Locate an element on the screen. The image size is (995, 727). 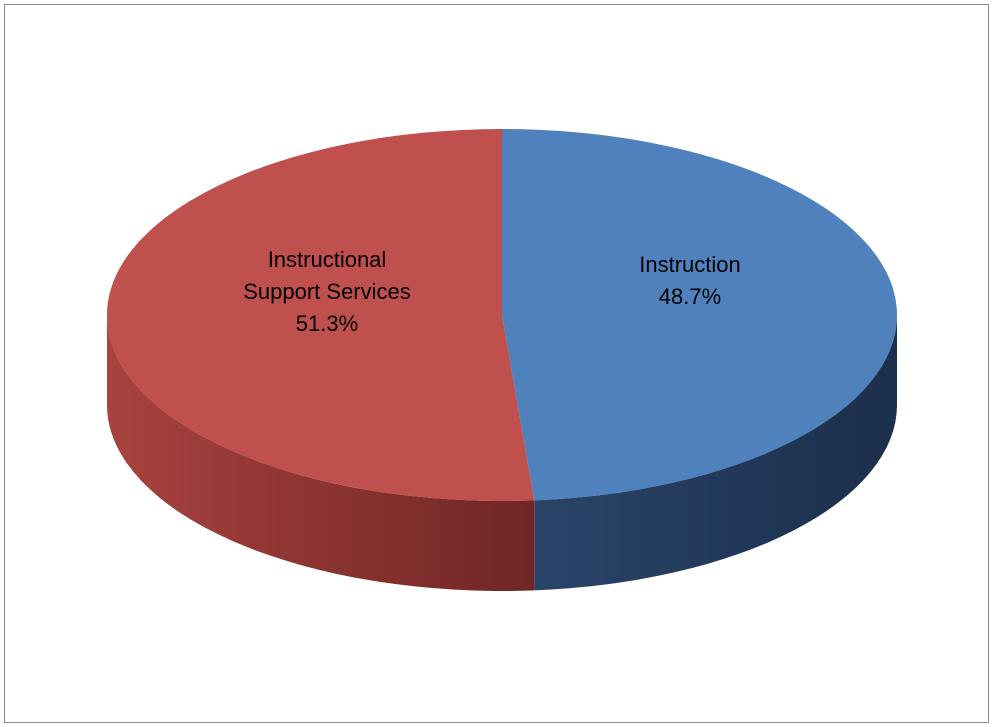
data-label-category: Instruction is located at coordinates (690, 264).